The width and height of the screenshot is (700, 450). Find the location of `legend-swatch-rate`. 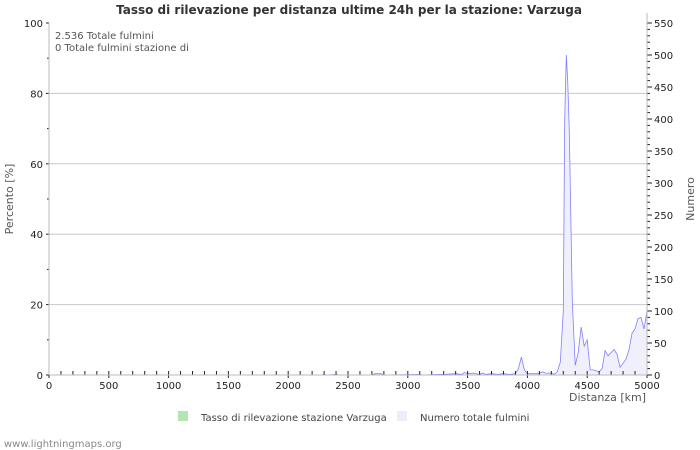

legend-swatch-rate is located at coordinates (183, 416).